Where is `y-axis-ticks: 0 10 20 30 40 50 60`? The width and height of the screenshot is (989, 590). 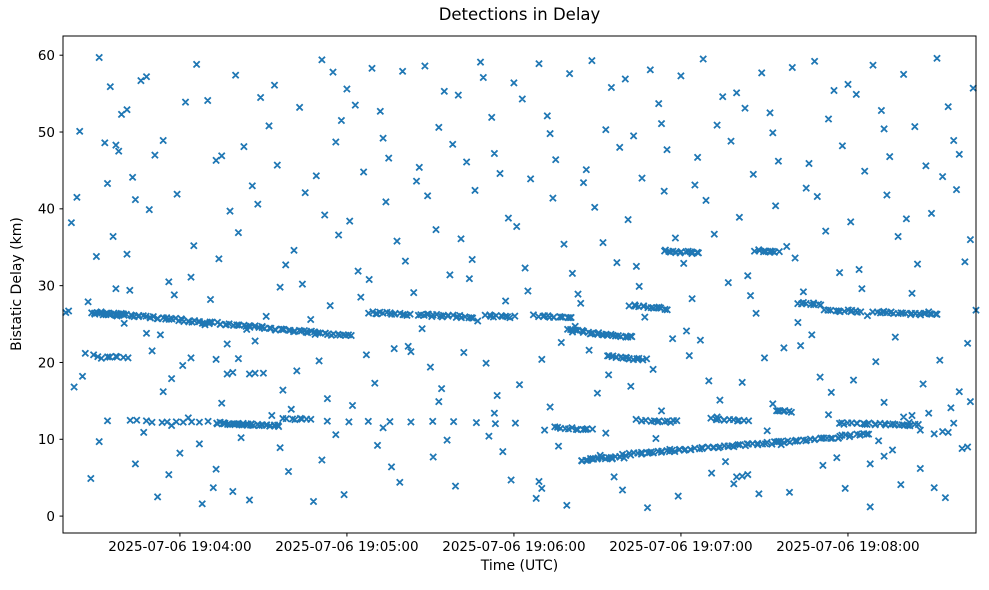
y-axis-ticks: 0 10 20 30 40 50 60 is located at coordinates (50, 286).